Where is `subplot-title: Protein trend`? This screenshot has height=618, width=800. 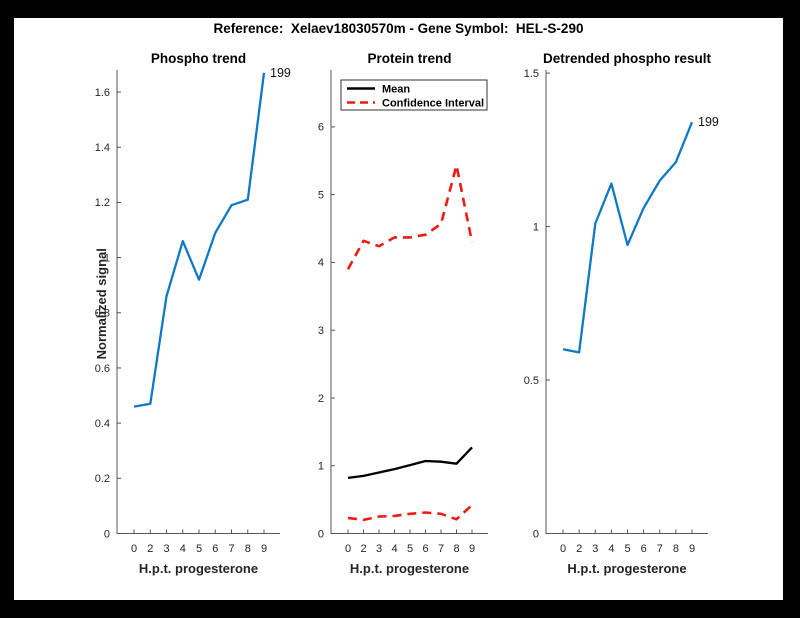 subplot-title: Protein trend is located at coordinates (409, 58).